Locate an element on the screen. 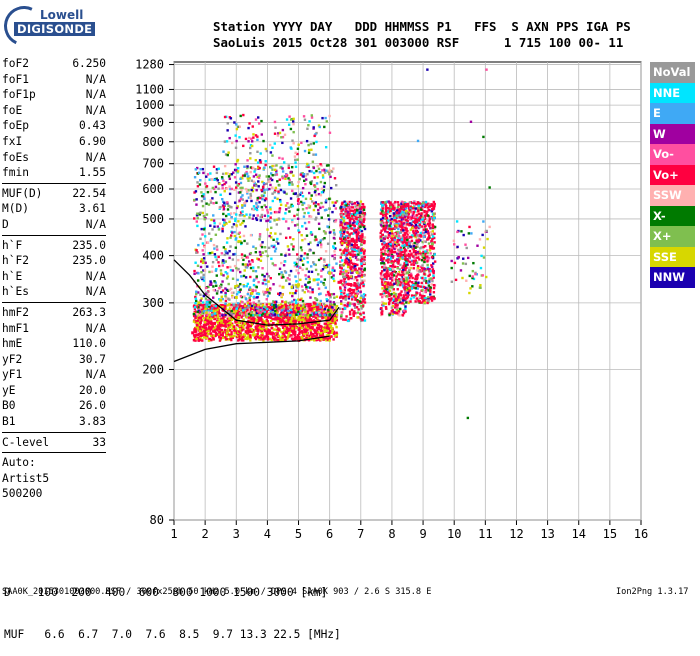 This screenshot has width=700, height=656. x-tick-label: 1 is located at coordinates (173, 534).